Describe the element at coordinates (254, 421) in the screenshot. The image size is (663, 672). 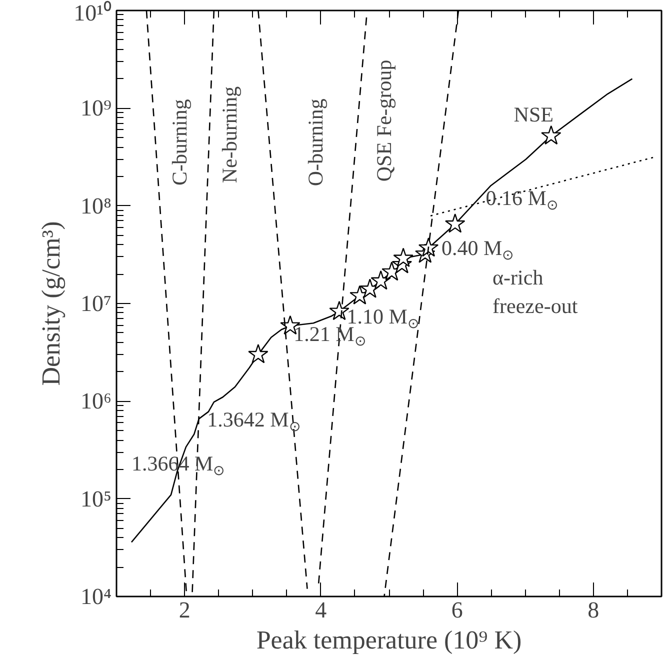
I see `annotation: 1.3642 M⊙` at that location.